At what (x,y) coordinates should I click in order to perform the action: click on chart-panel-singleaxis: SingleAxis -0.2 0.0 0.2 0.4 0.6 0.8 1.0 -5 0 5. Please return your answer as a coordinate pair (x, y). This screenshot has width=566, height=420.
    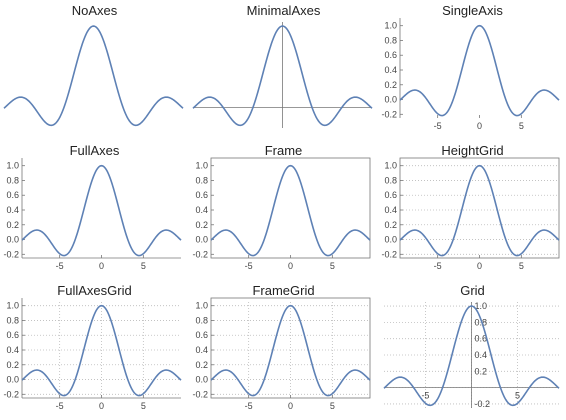
    Looking at the image, I should click on (472, 70).